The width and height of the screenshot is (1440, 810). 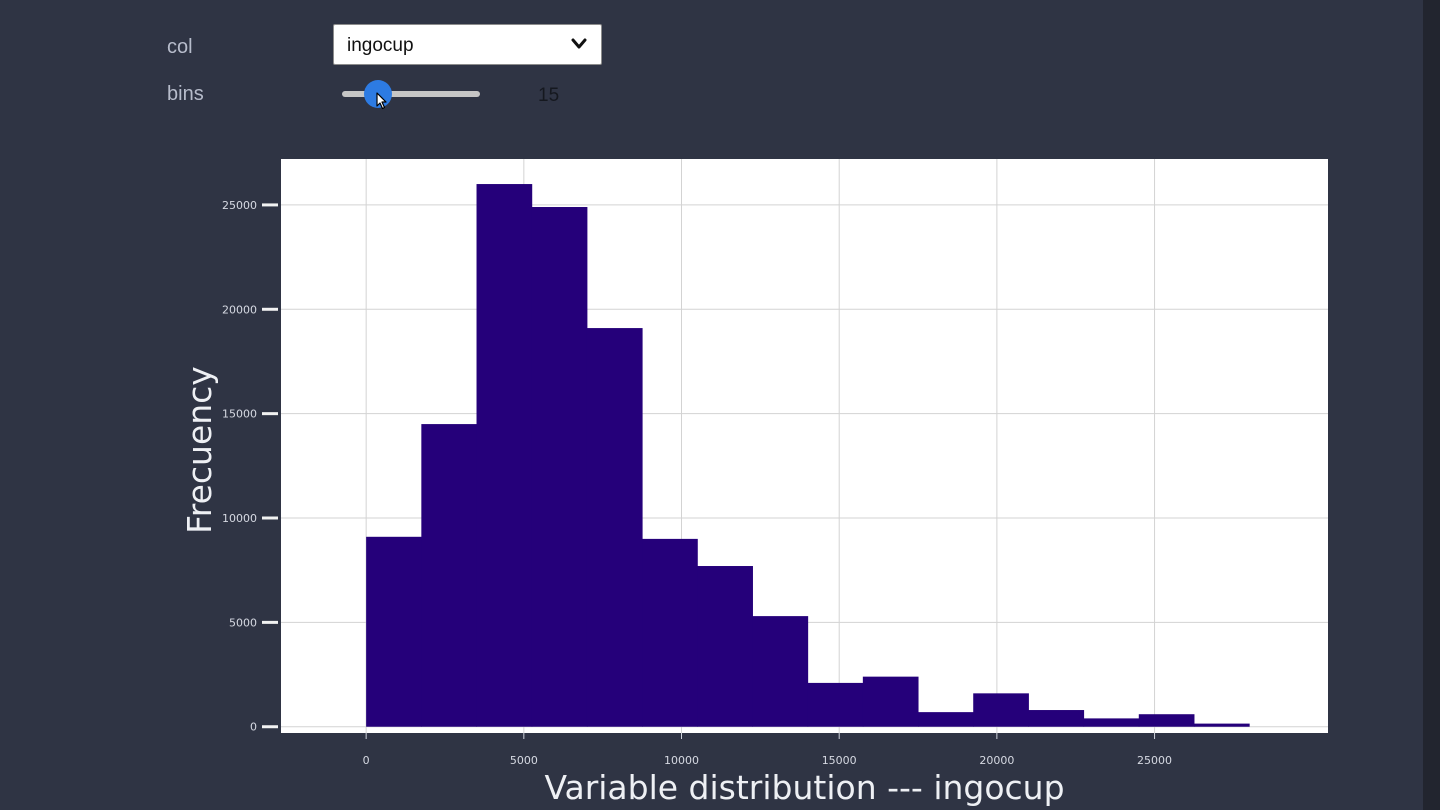 I want to click on x-tick-label: 0, so click(x=366, y=760).